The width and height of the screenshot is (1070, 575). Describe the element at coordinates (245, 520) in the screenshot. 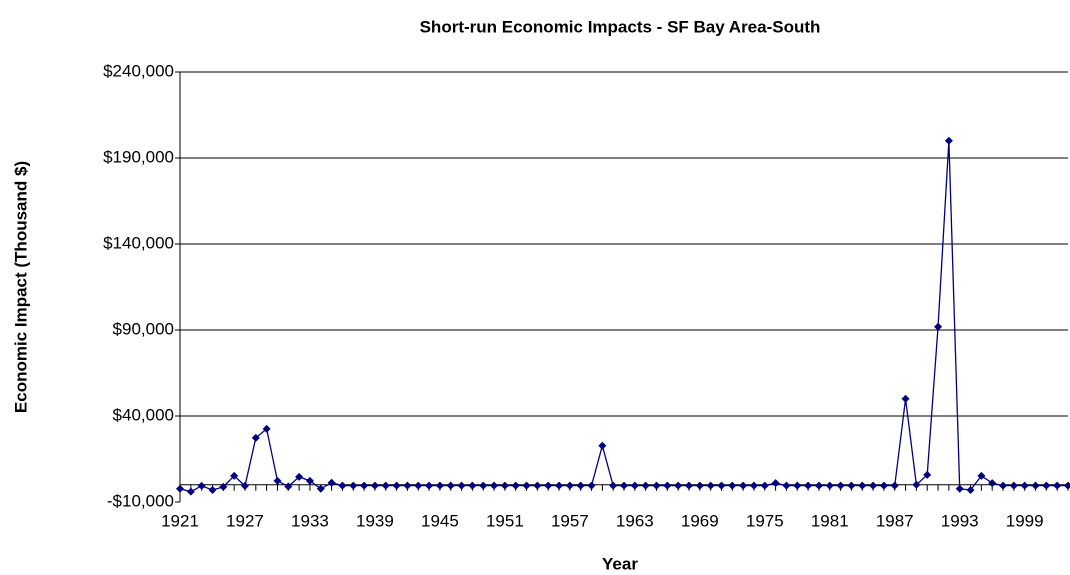

I see `x-tick-label: 1927` at that location.